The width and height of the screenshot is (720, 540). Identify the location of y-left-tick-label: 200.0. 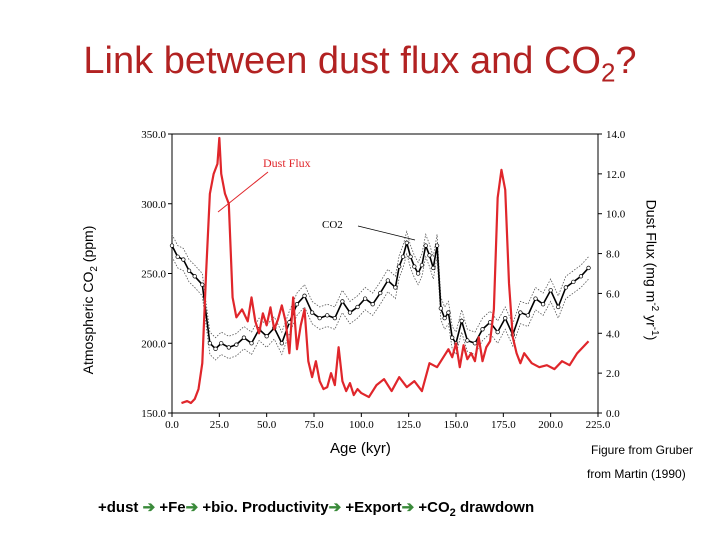
(153, 344).